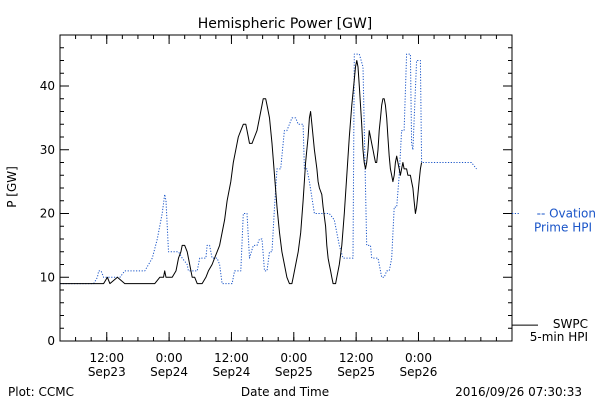 This screenshot has height=400, width=600. I want to click on y-tick-label: 30, so click(47, 150).